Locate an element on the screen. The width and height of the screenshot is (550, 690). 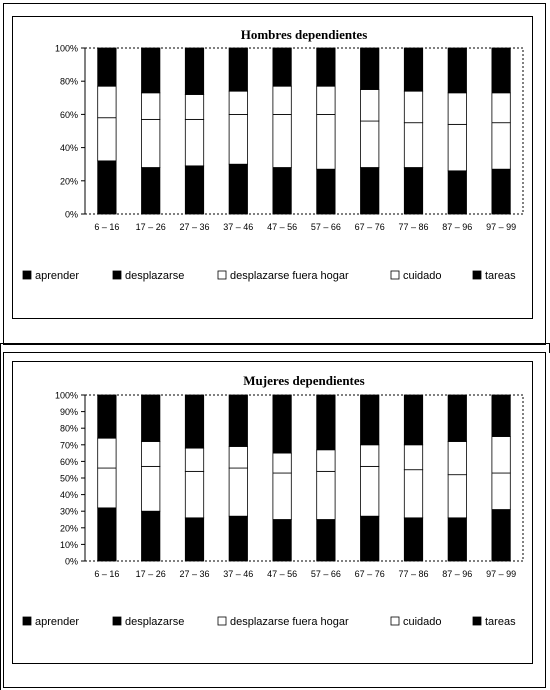
y-tick-label: 10% is located at coordinates (69, 545).